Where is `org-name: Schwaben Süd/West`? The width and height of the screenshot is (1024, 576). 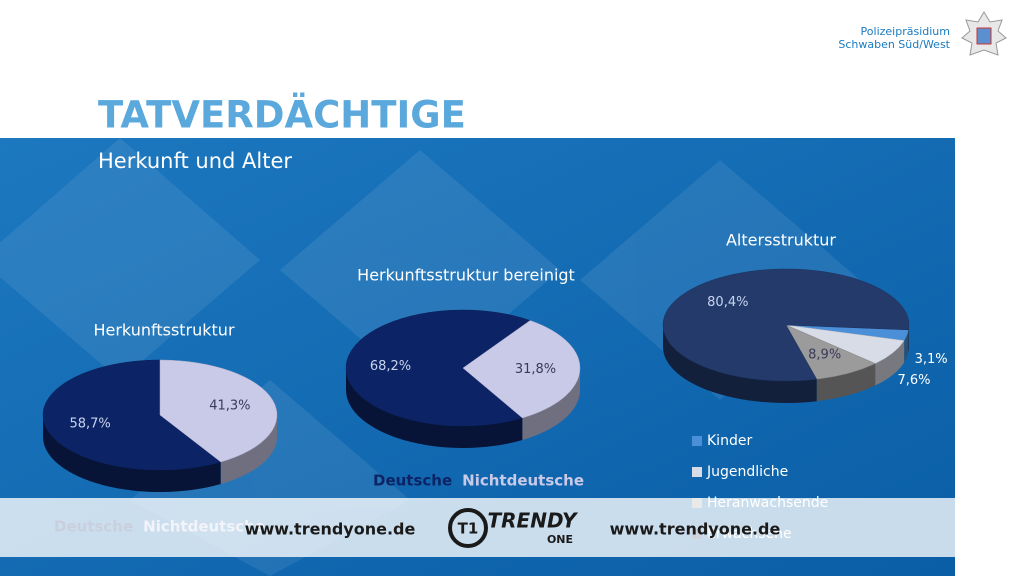
org-name: Schwaben Süd/West is located at coordinates (894, 44).